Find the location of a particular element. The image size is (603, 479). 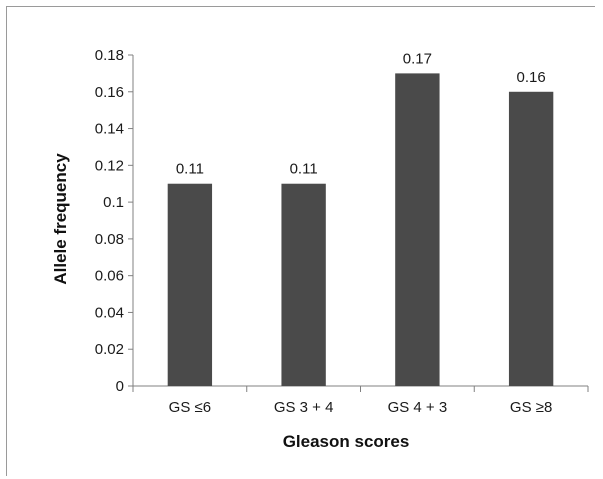

y-tick-label: 0.04 is located at coordinates (109, 312).